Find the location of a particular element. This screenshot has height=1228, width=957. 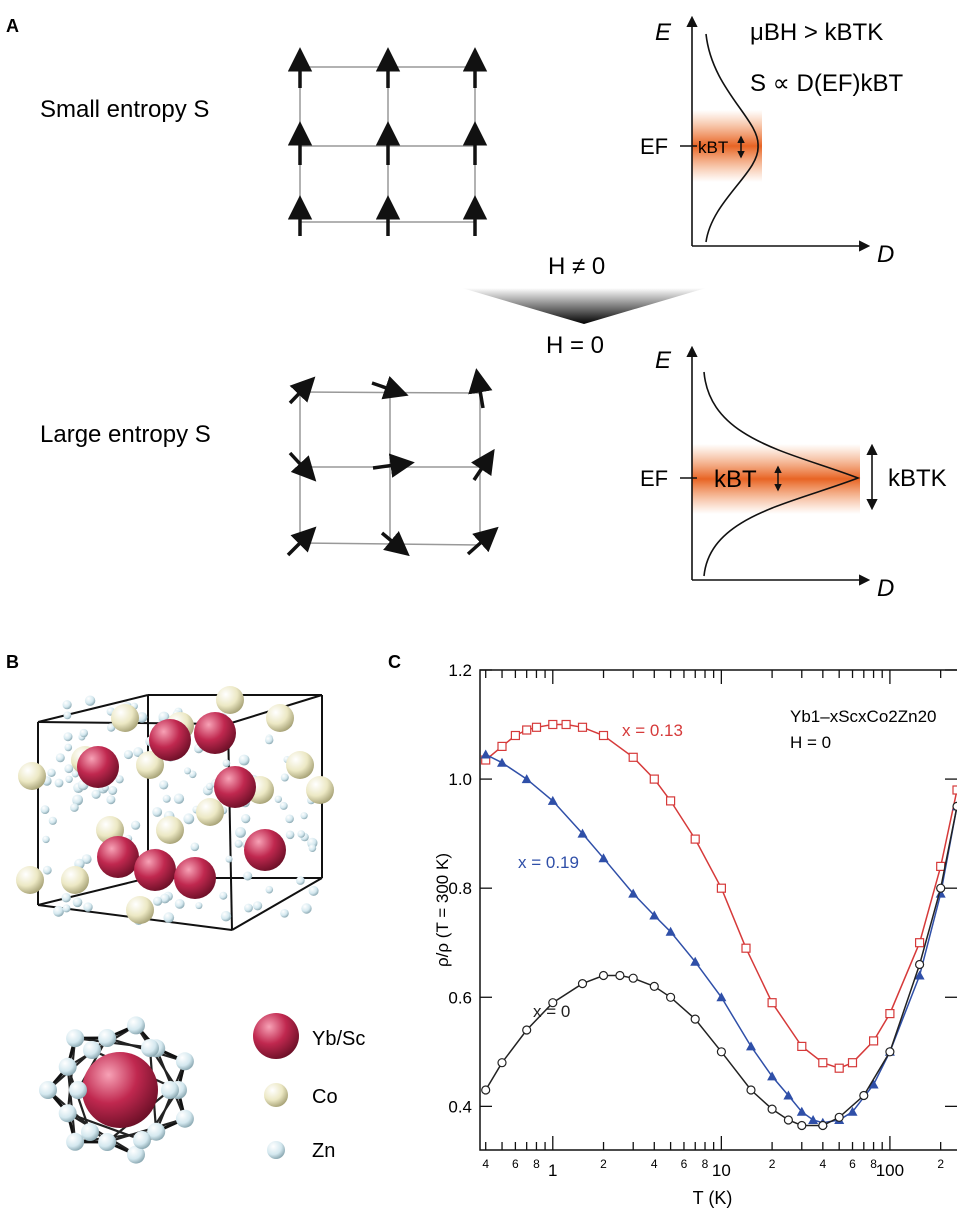

series-line is located at coordinates (721, 938).